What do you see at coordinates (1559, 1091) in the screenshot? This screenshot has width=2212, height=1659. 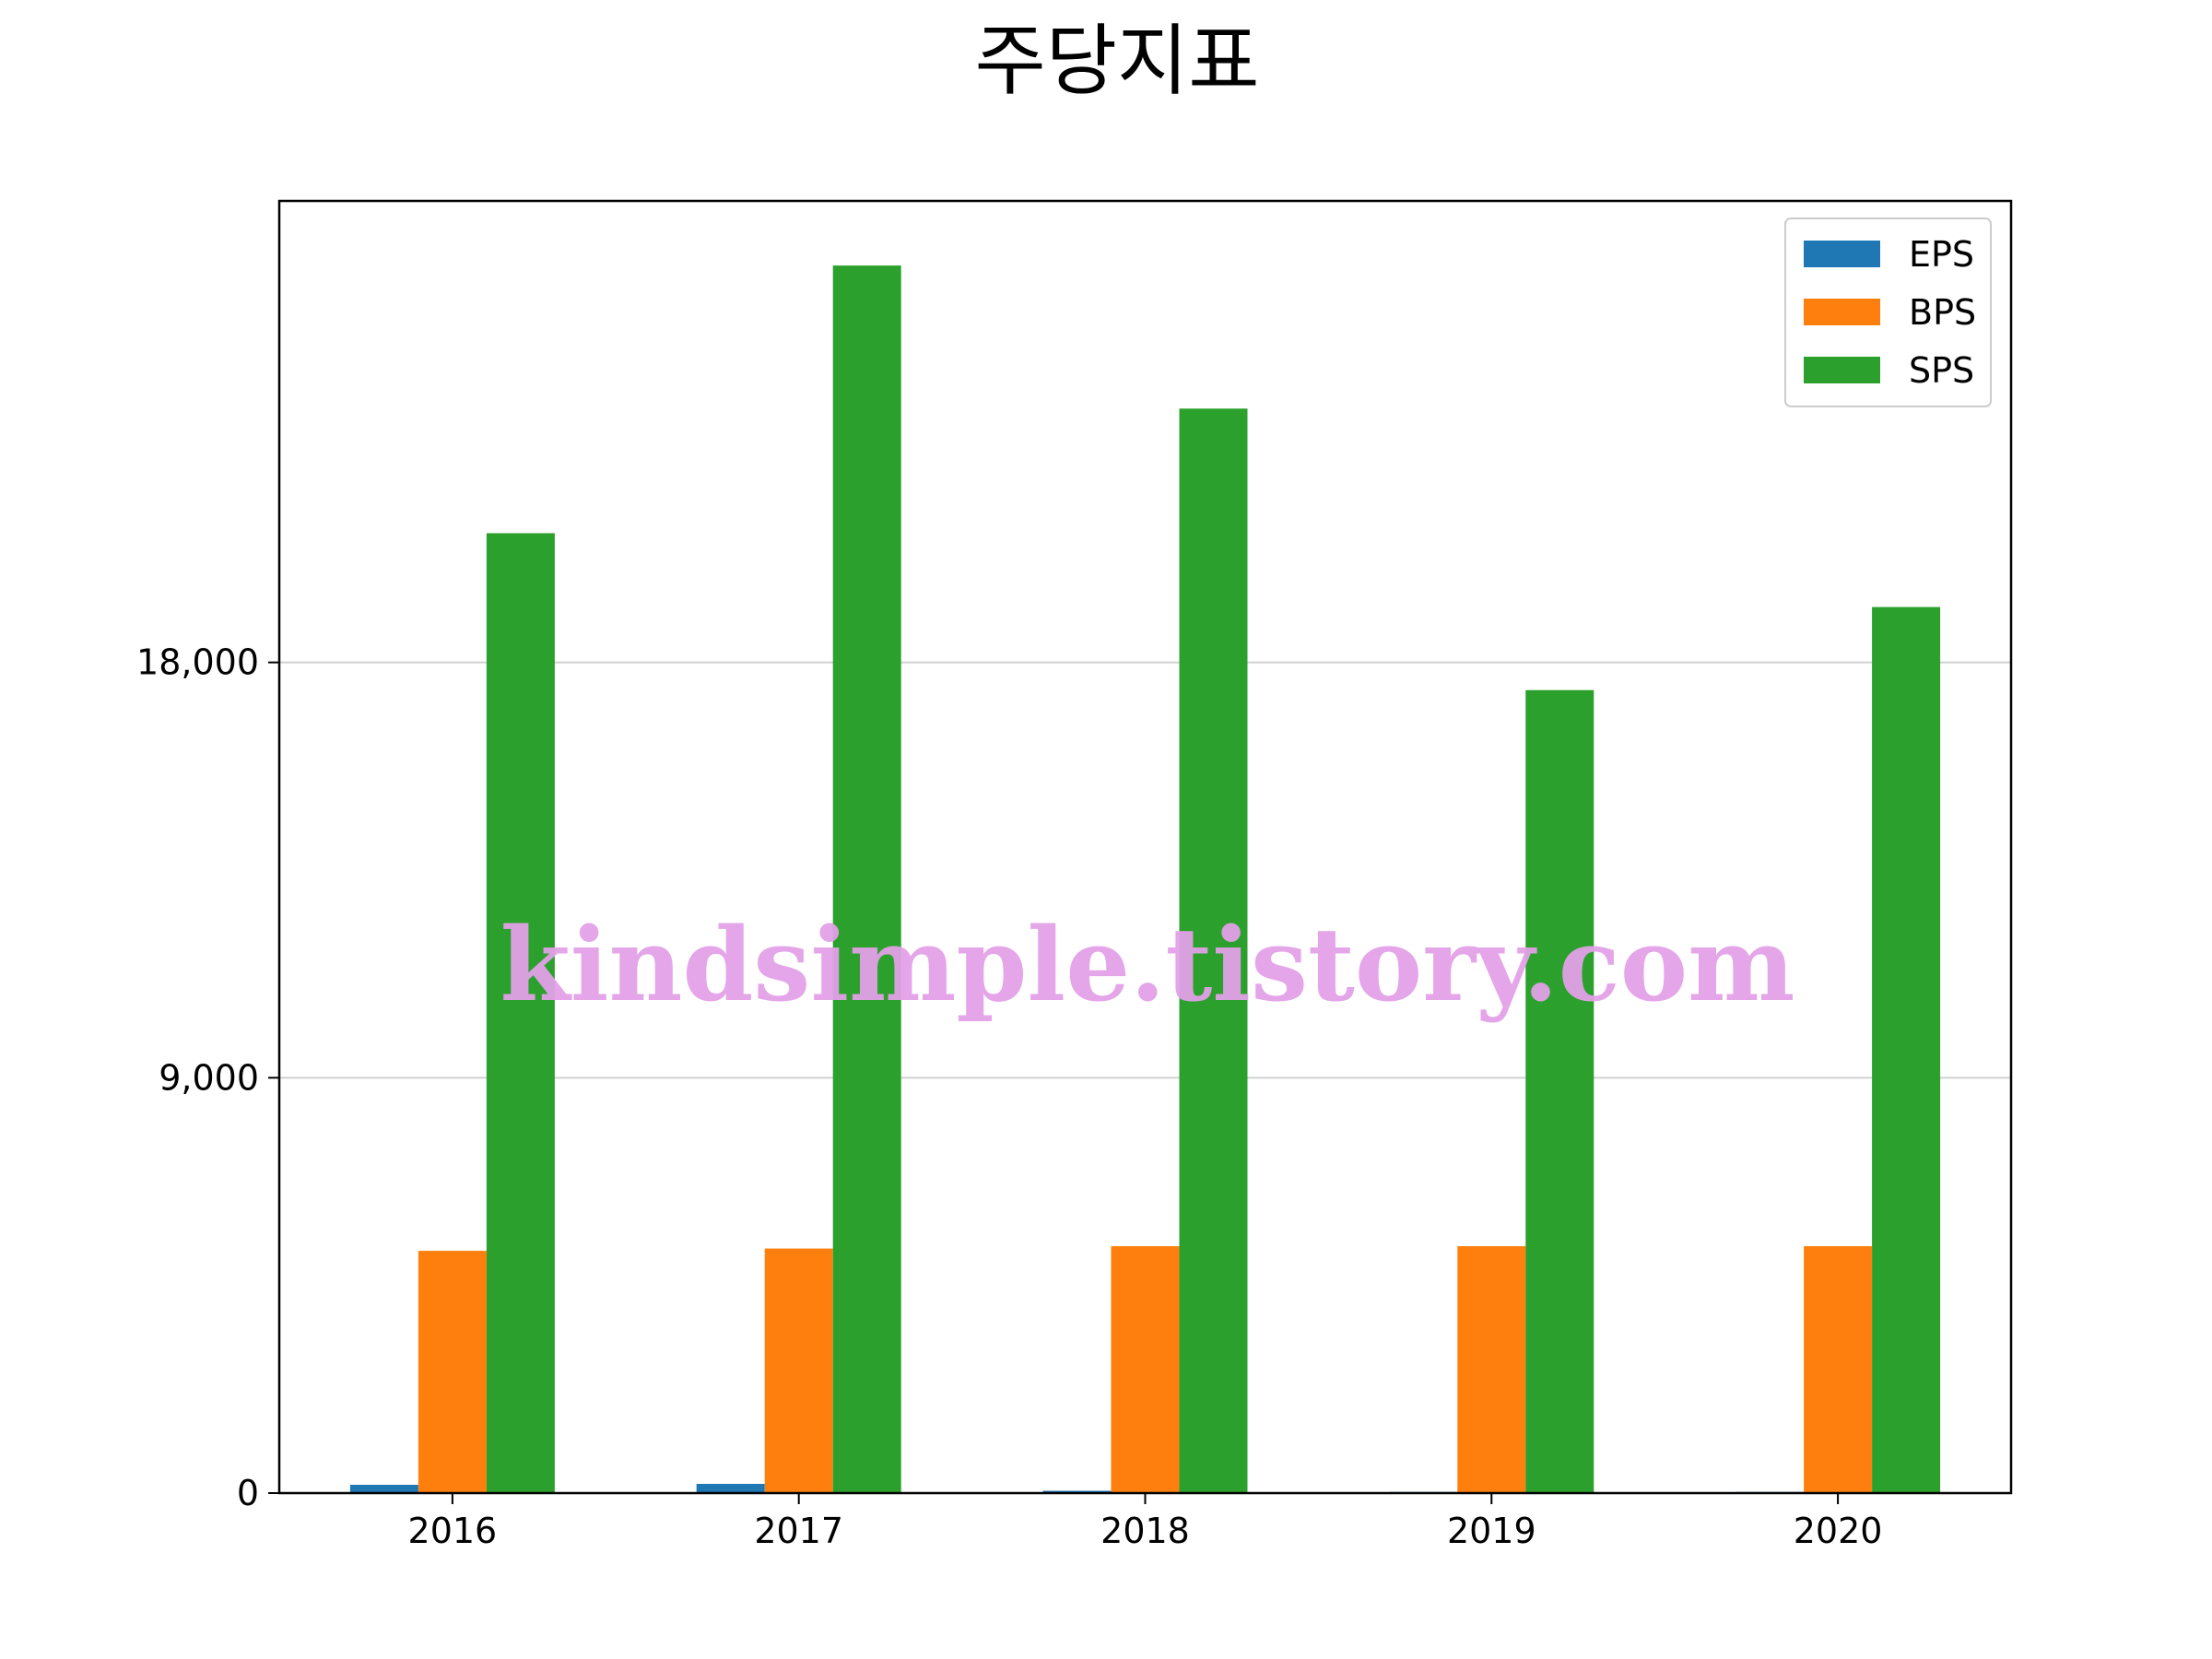 I see `bar-sps-2019` at bounding box center [1559, 1091].